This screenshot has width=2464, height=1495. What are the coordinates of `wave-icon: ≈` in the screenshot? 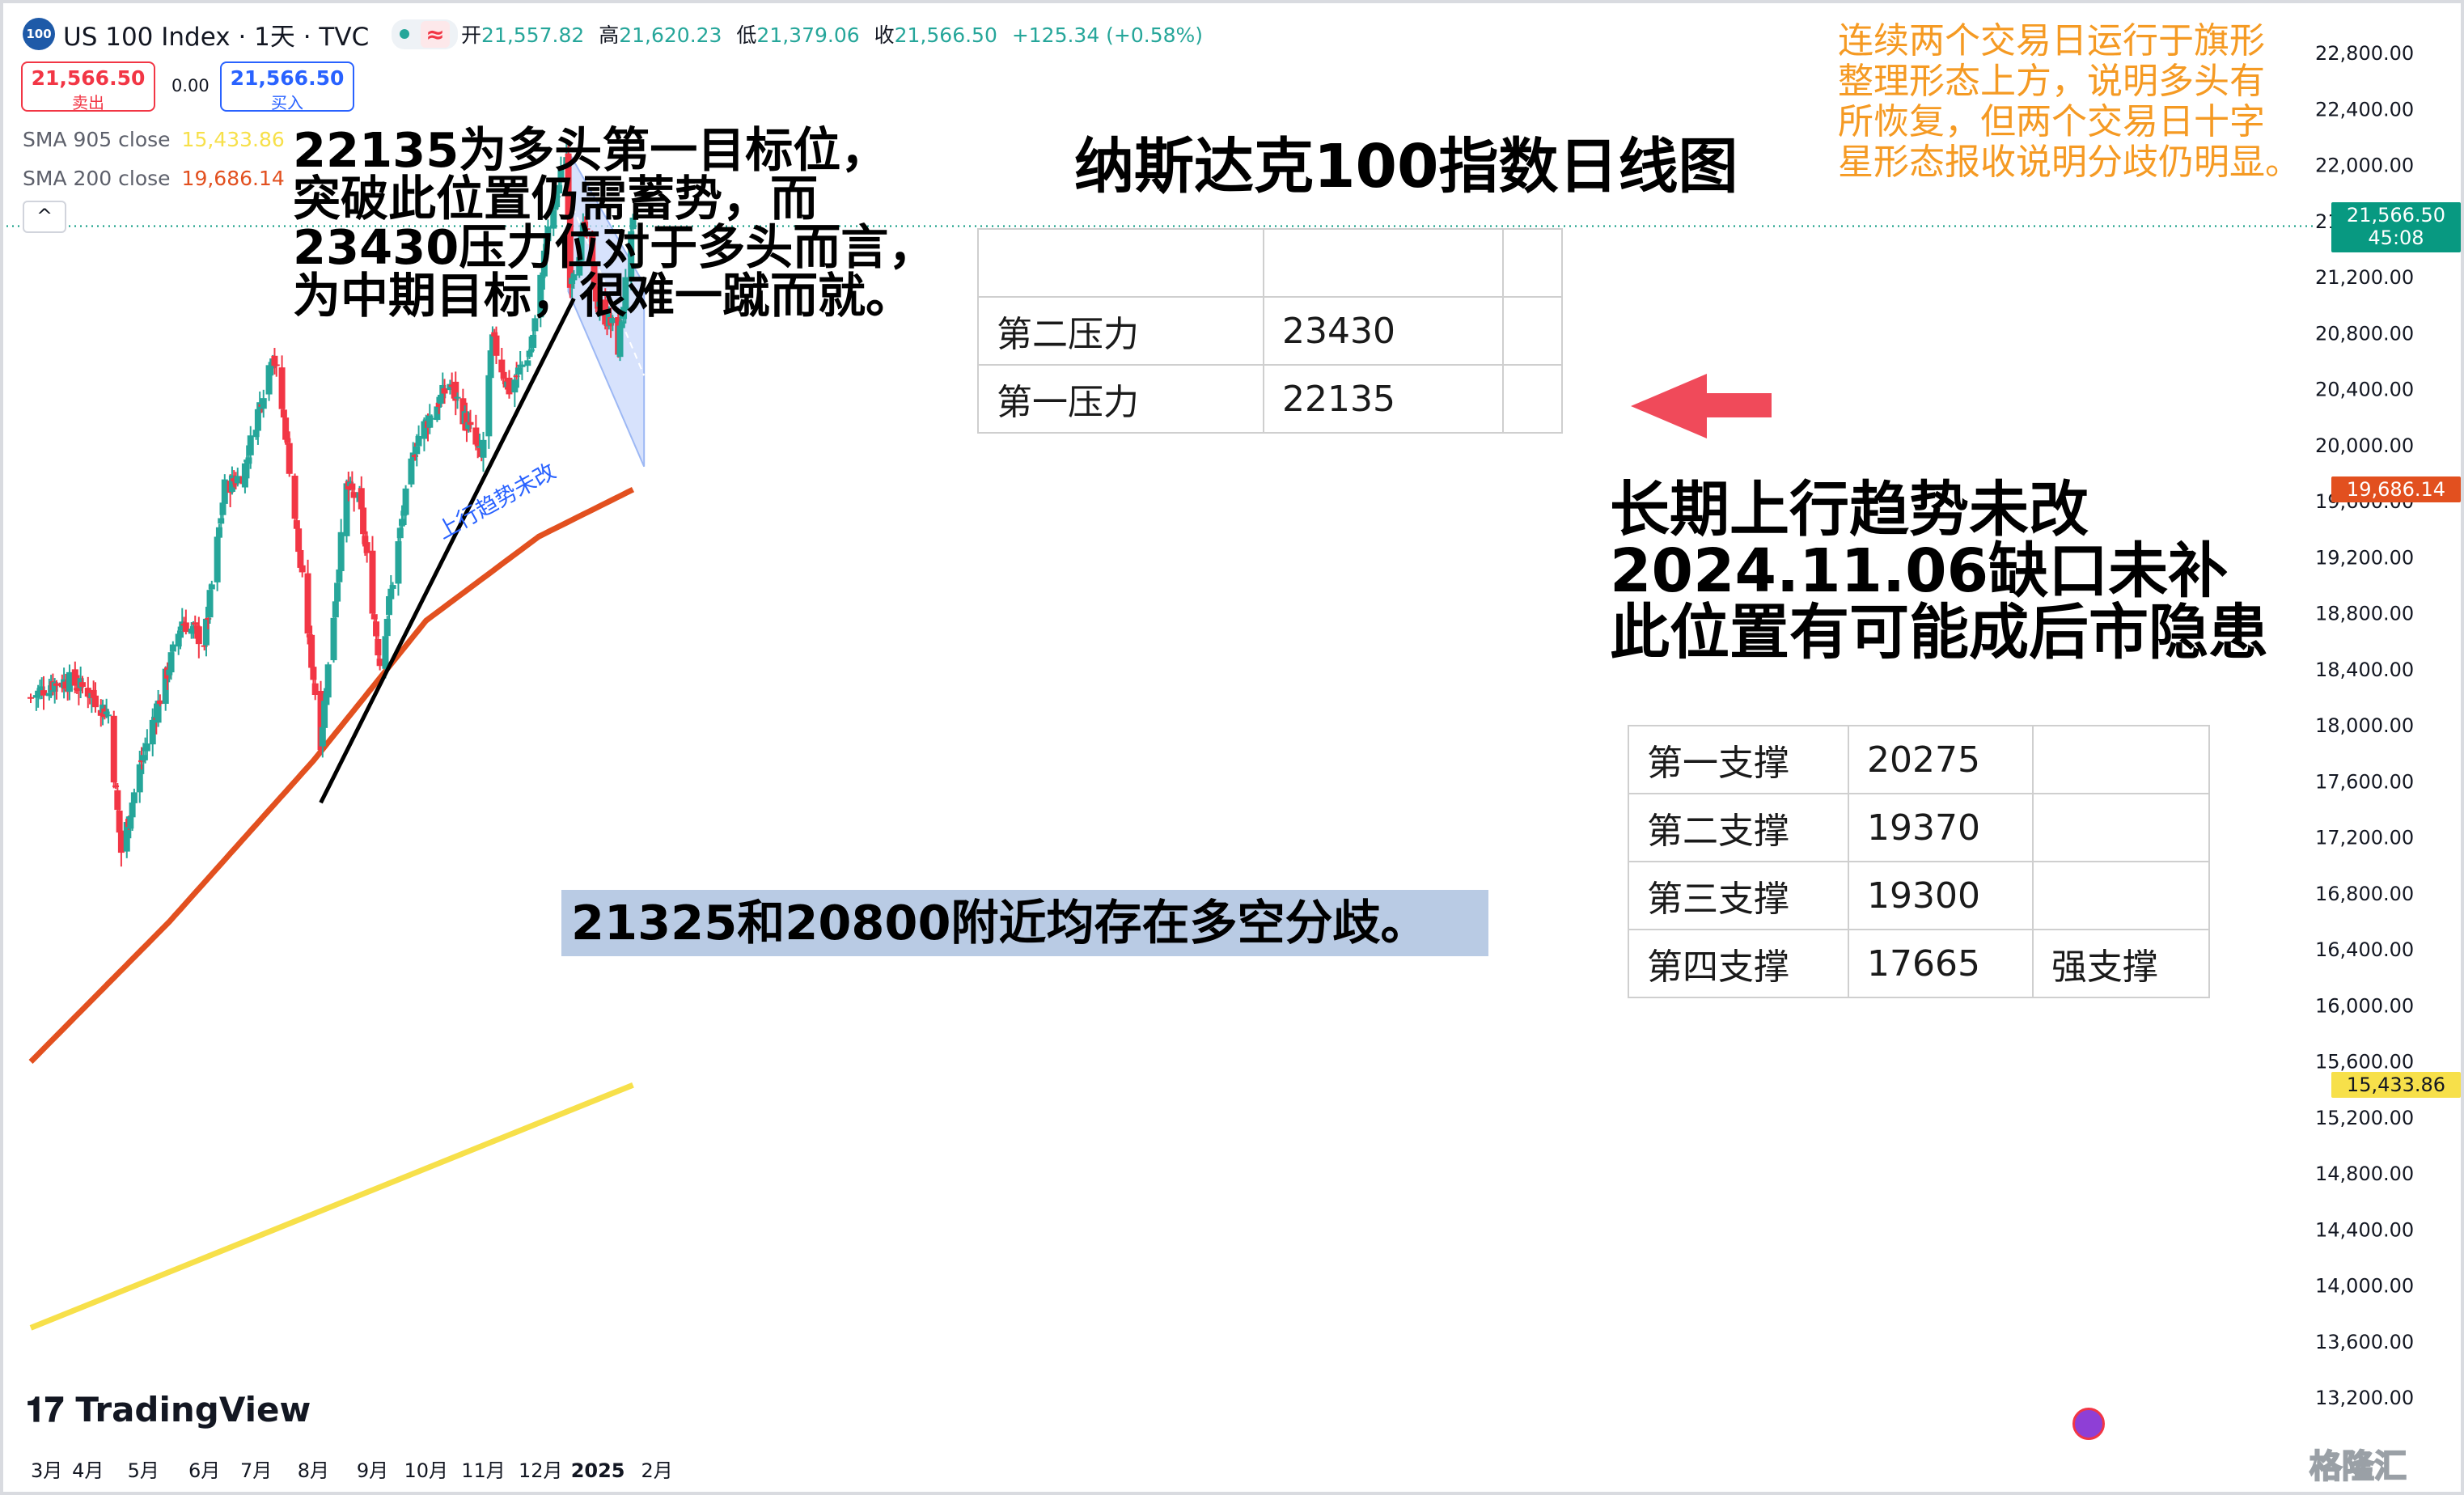 It's located at (435, 34).